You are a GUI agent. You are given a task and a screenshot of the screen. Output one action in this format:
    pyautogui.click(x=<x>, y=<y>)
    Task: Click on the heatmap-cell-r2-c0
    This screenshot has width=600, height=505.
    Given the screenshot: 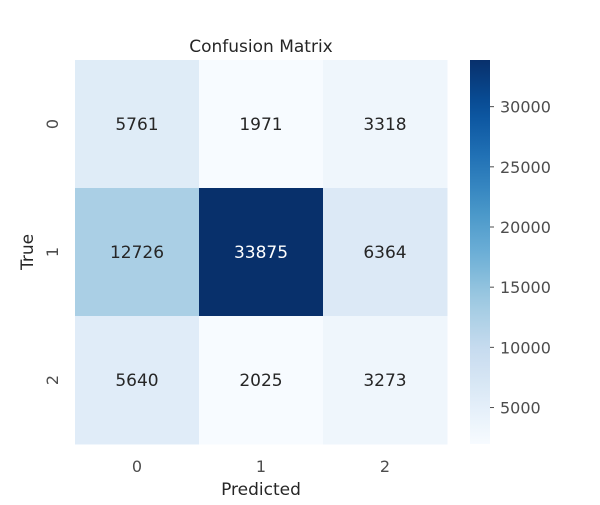 What is the action you would take?
    pyautogui.click(x=137, y=380)
    